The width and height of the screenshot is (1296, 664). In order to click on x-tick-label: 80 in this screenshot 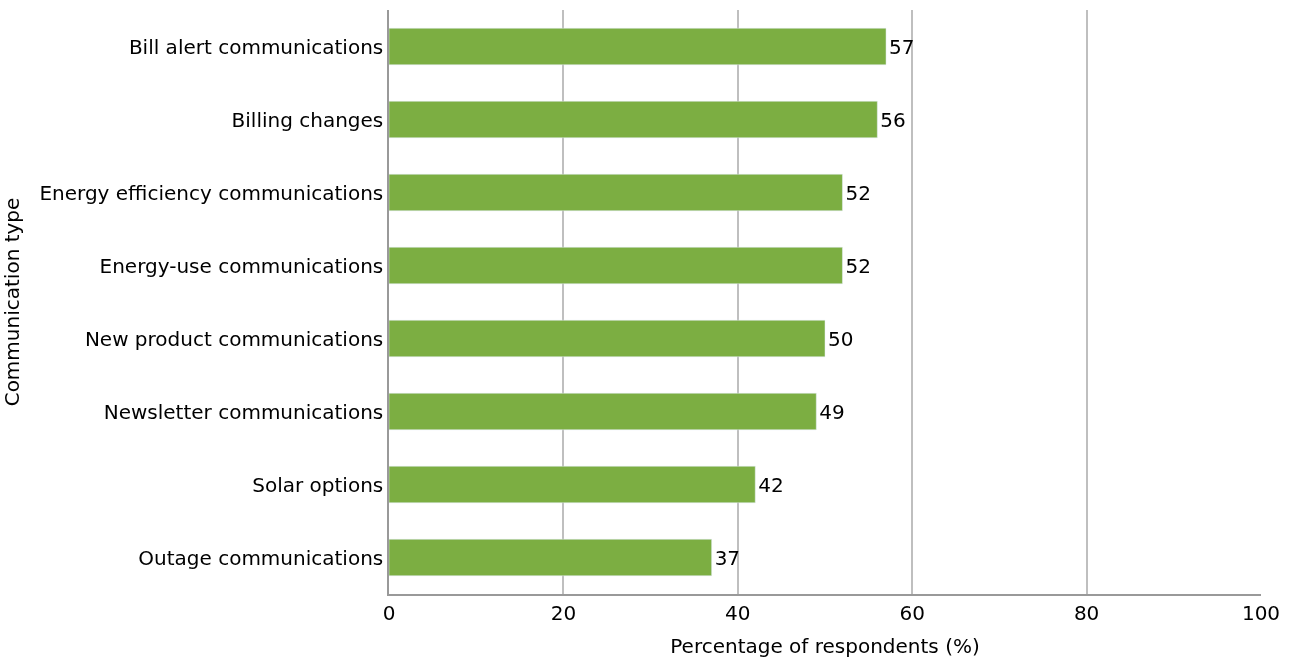, I will do `click(1086, 612)`.